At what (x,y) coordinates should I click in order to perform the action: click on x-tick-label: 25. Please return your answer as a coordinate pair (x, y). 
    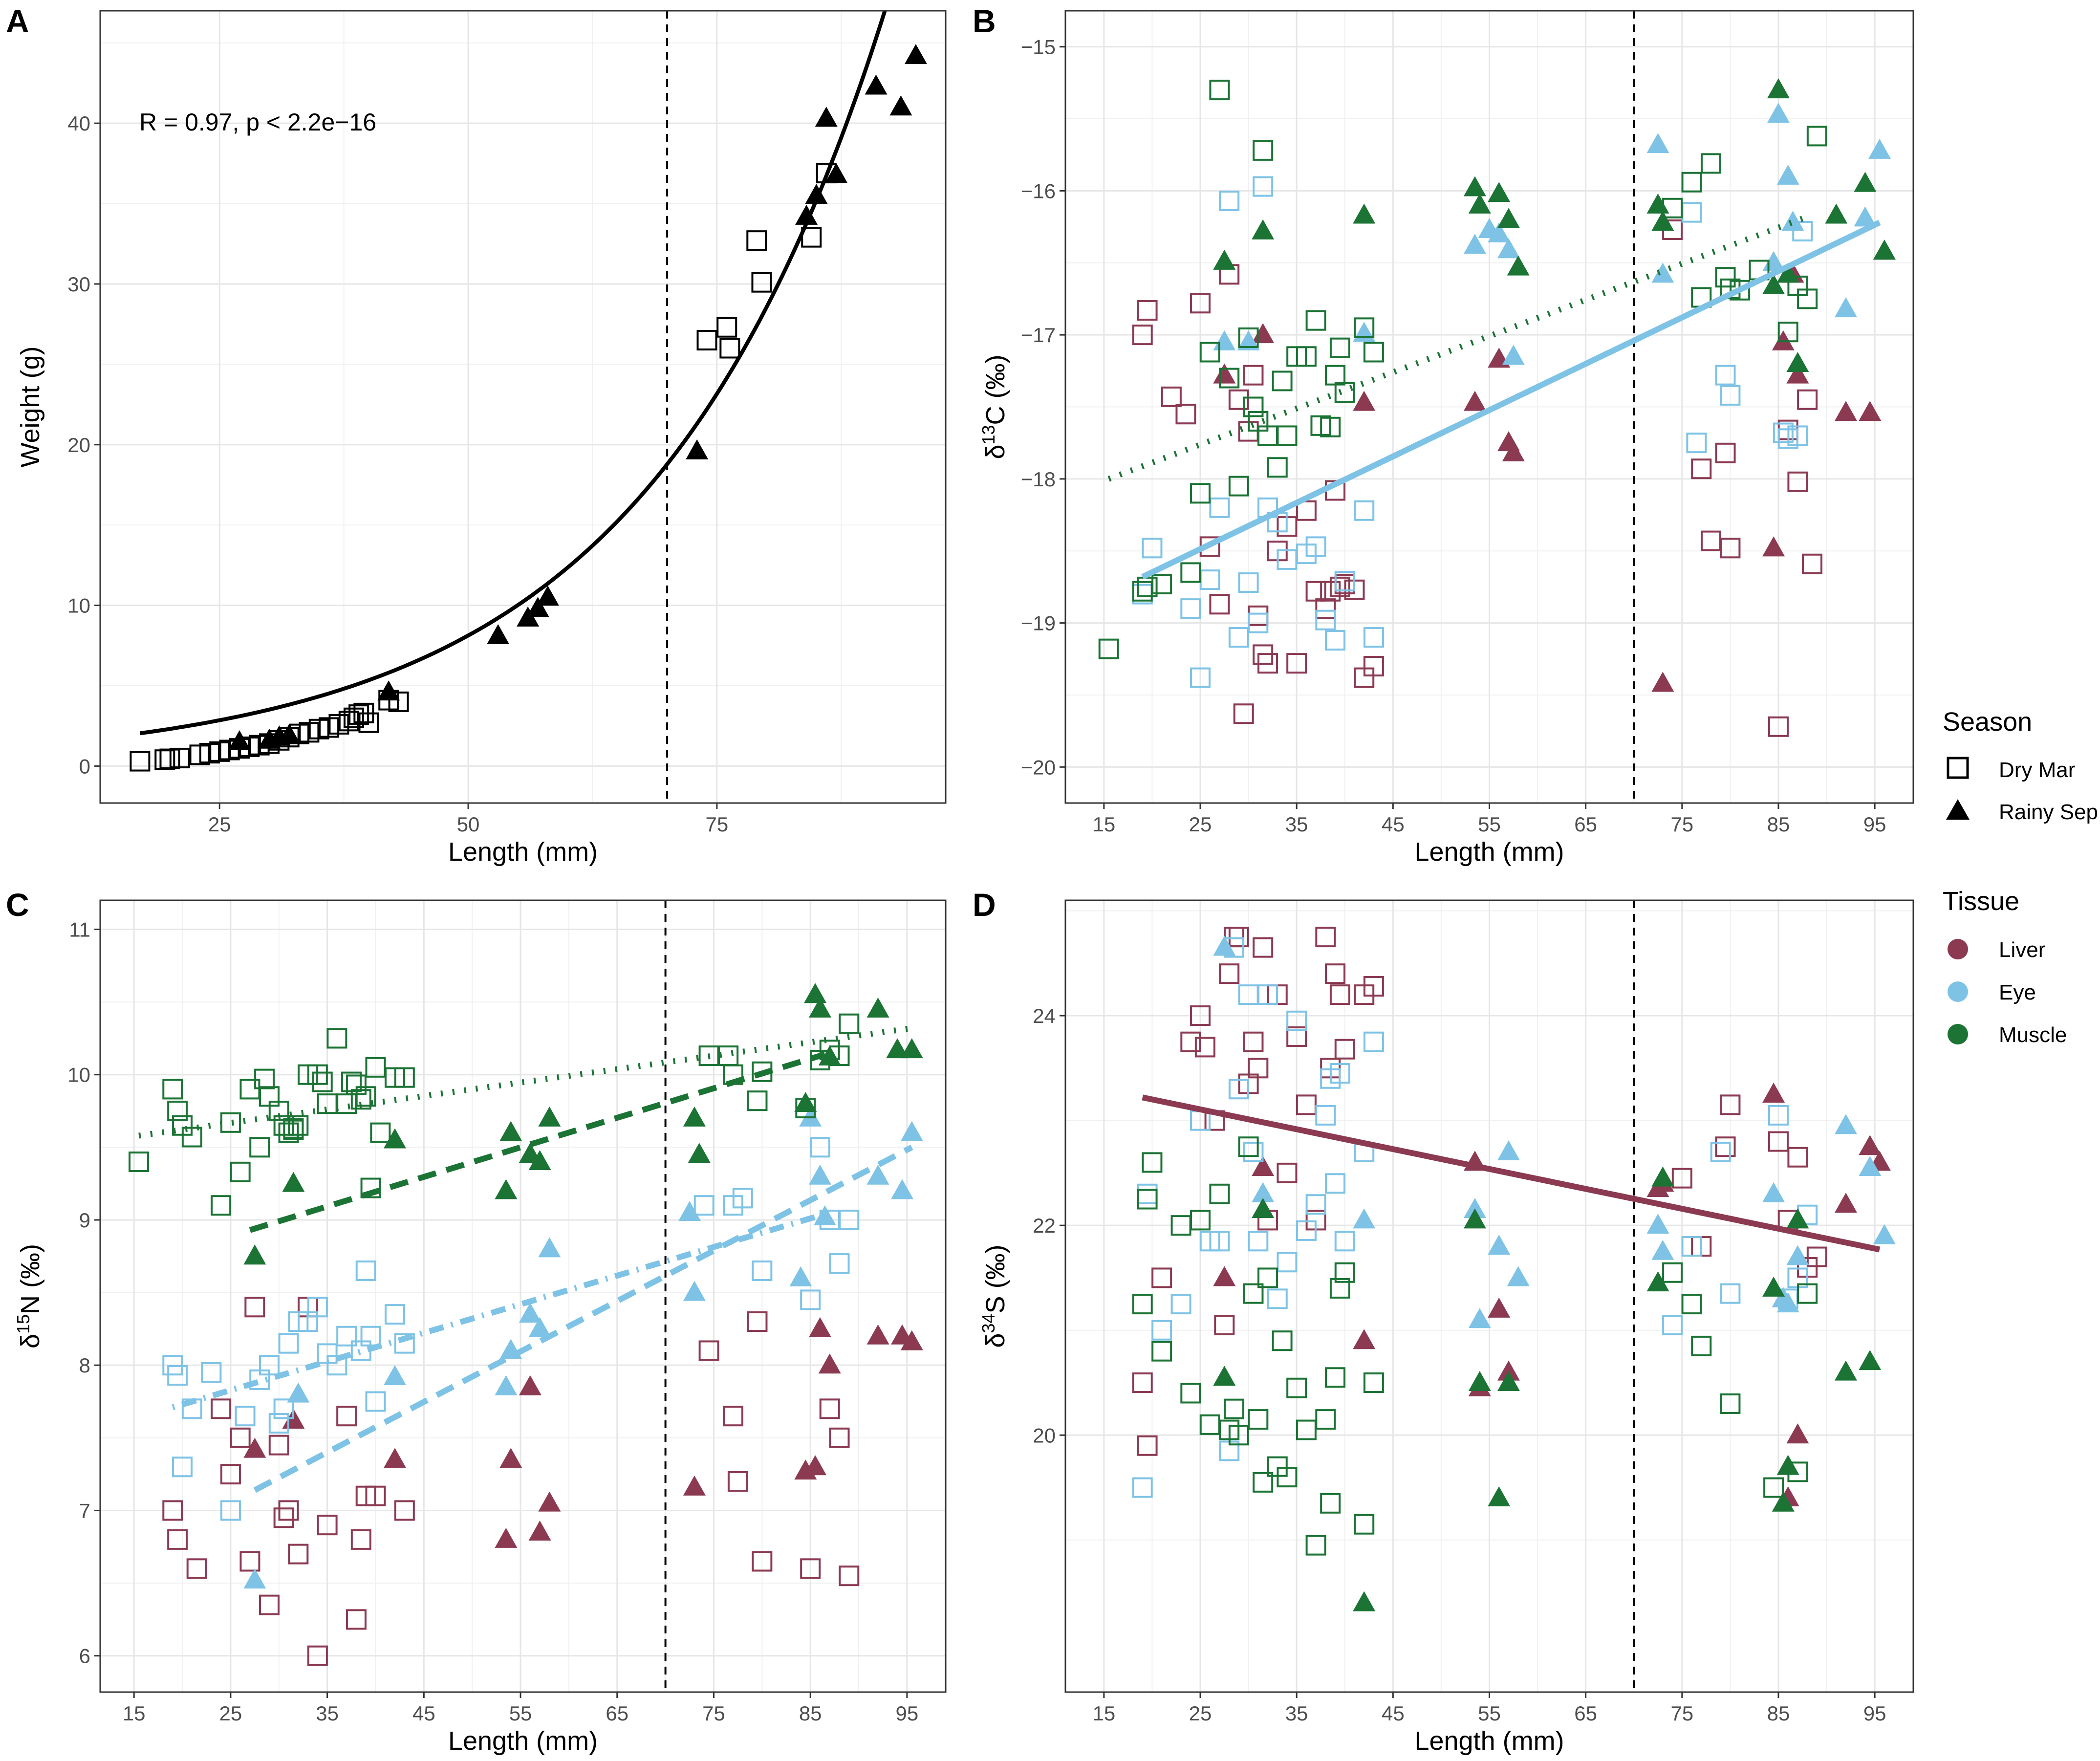
    Looking at the image, I should click on (219, 824).